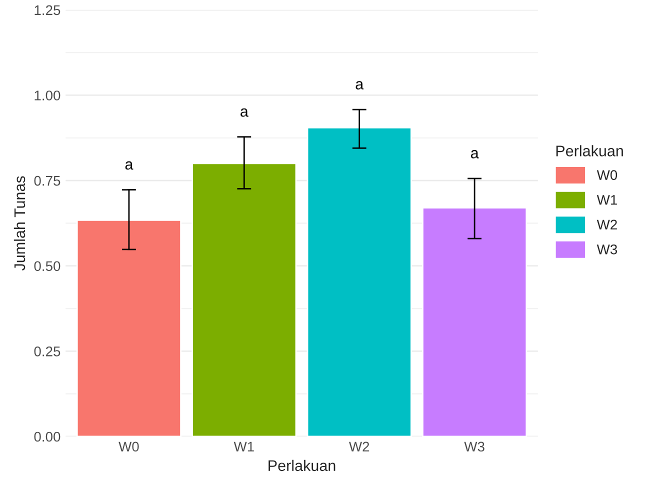  What do you see at coordinates (47, 181) in the screenshot?
I see `y-tick-label: 0.75` at bounding box center [47, 181].